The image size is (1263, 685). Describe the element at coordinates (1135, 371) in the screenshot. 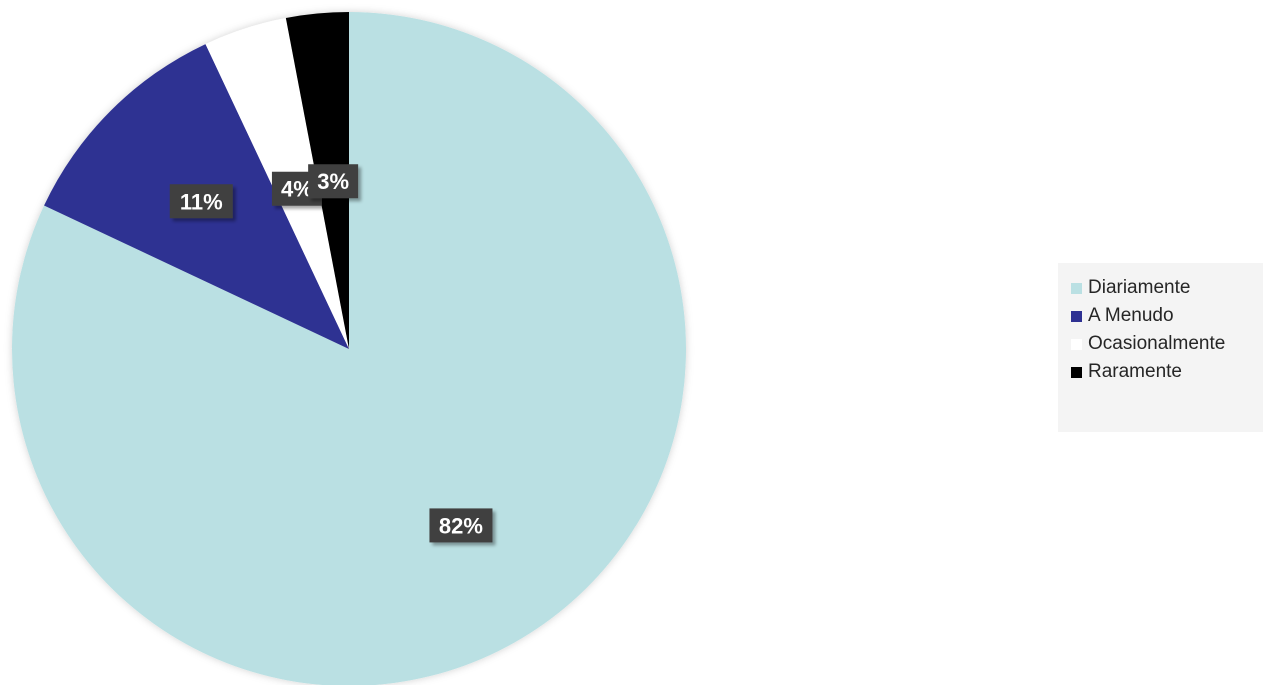

I see `legend-label-raramente: Raramente` at that location.